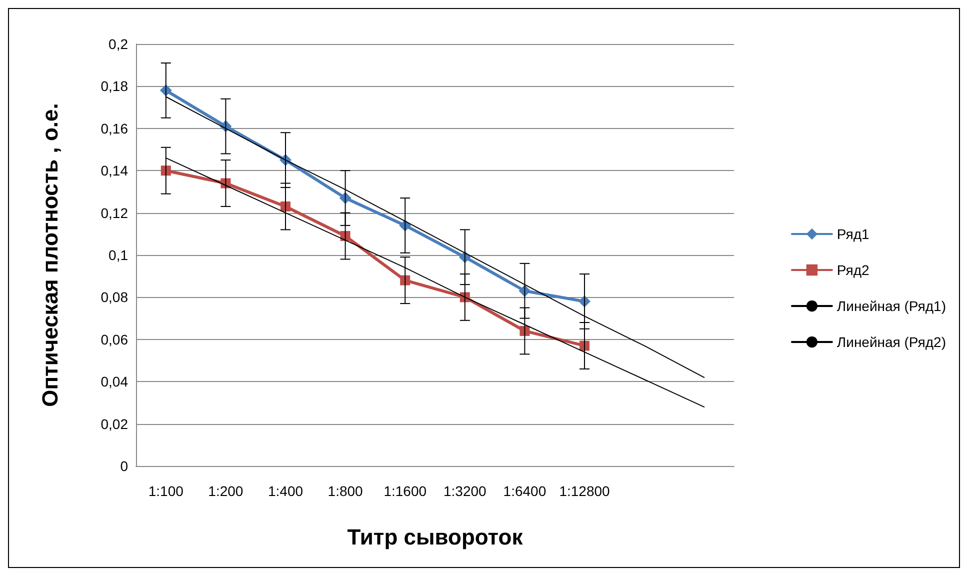 Image resolution: width=970 pixels, height=578 pixels. I want to click on y-tick-label: 0,2, so click(118, 44).